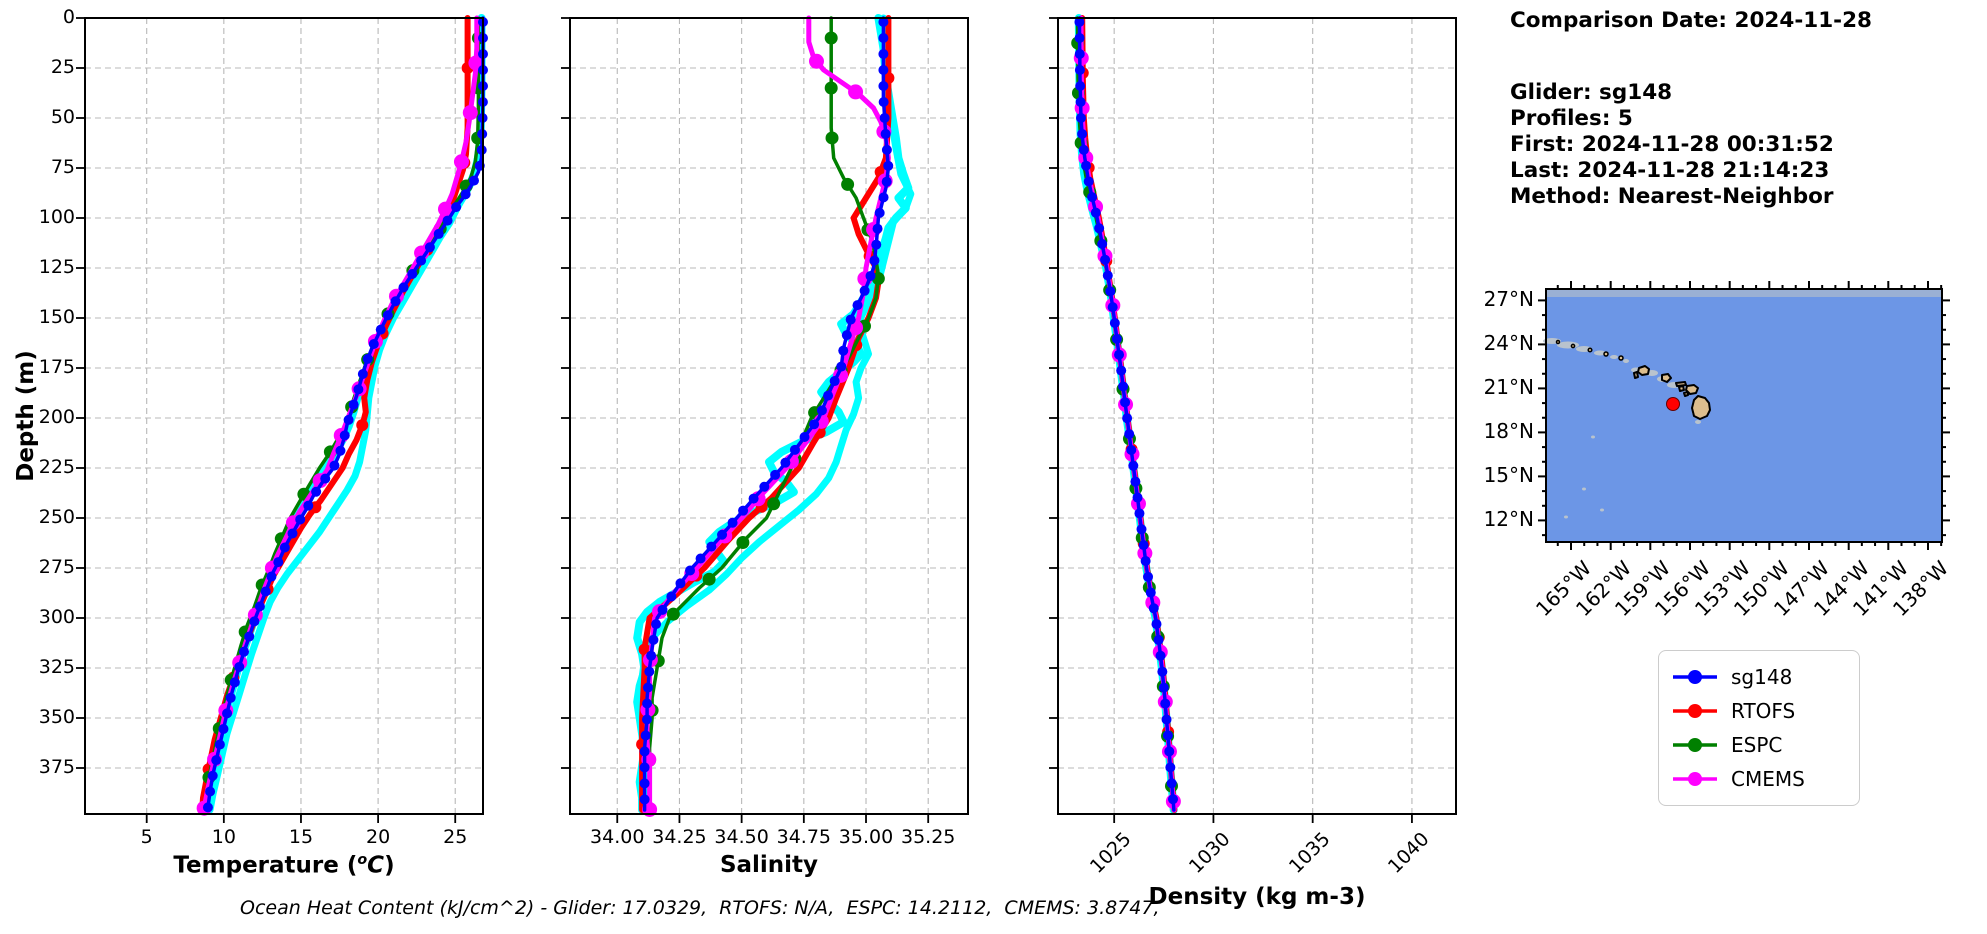 Image resolution: width=1987 pixels, height=934 pixels. What do you see at coordinates (146, 837) in the screenshot?
I see `x-tick-label: 5` at bounding box center [146, 837].